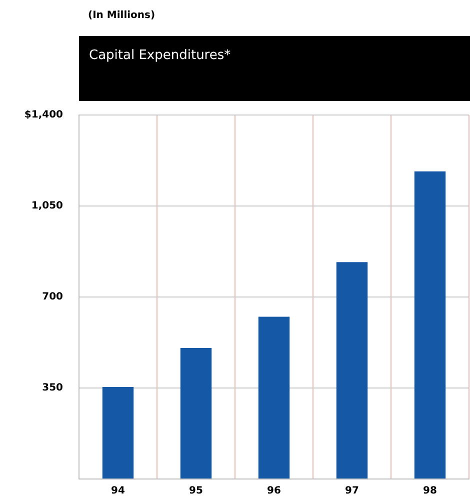 This screenshot has width=470, height=504. What do you see at coordinates (122, 15) in the screenshot?
I see `chart-subtitle: (In Millions)` at bounding box center [122, 15].